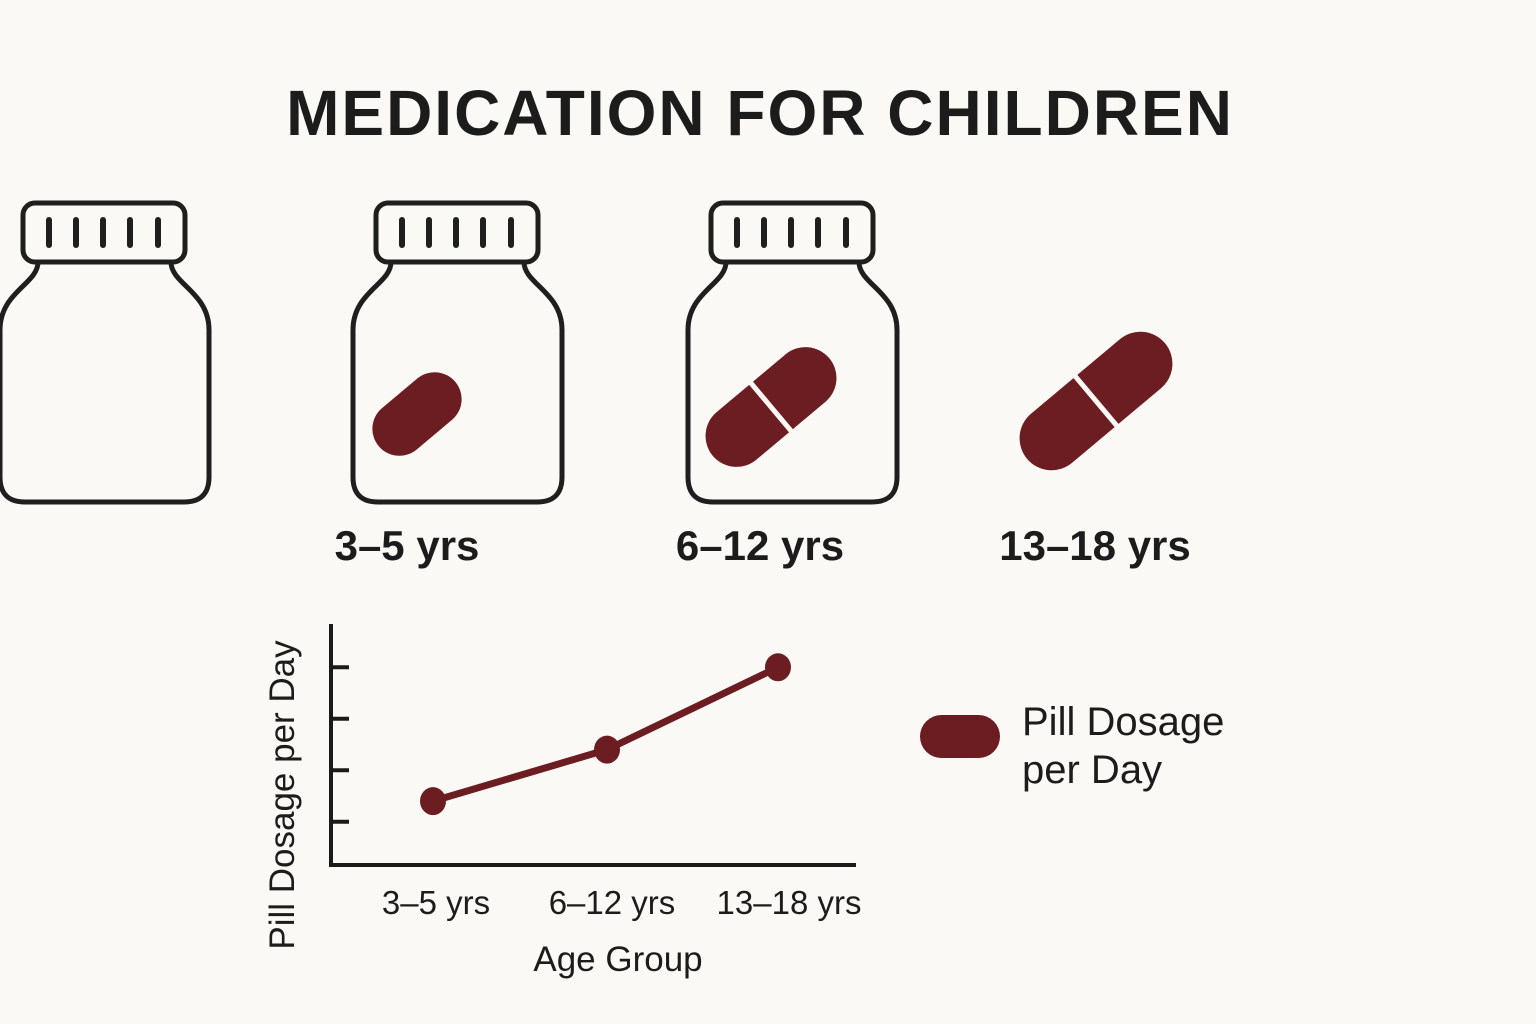  What do you see at coordinates (618, 959) in the screenshot?
I see `x-axis-label: Age Group` at bounding box center [618, 959].